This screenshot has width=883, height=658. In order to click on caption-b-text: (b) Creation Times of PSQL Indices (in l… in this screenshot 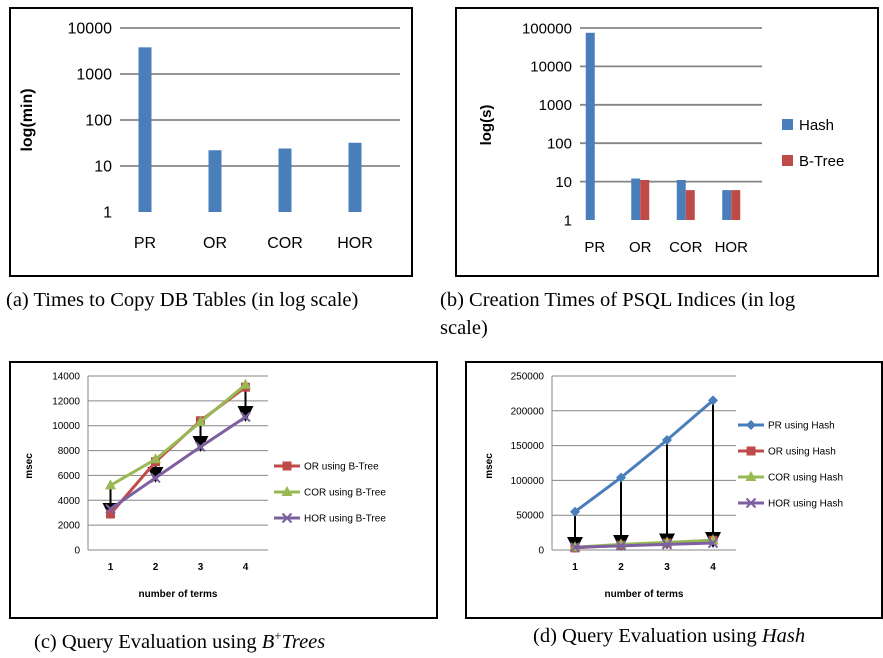, I will do `click(618, 300)`.